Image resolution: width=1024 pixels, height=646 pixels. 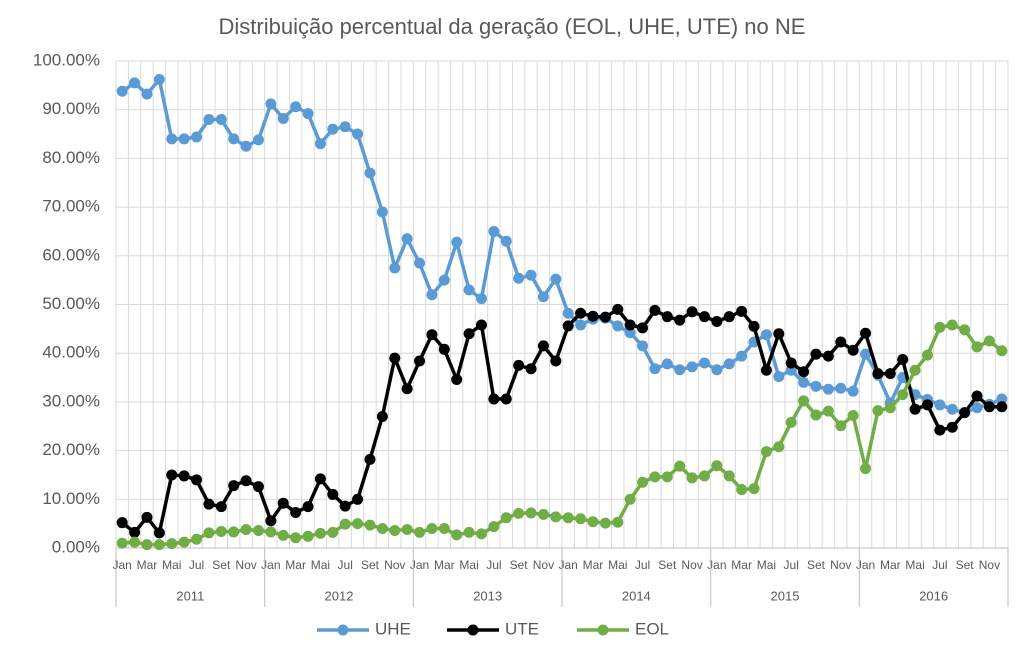 I want to click on x-tick-label: Set, so click(x=816, y=565).